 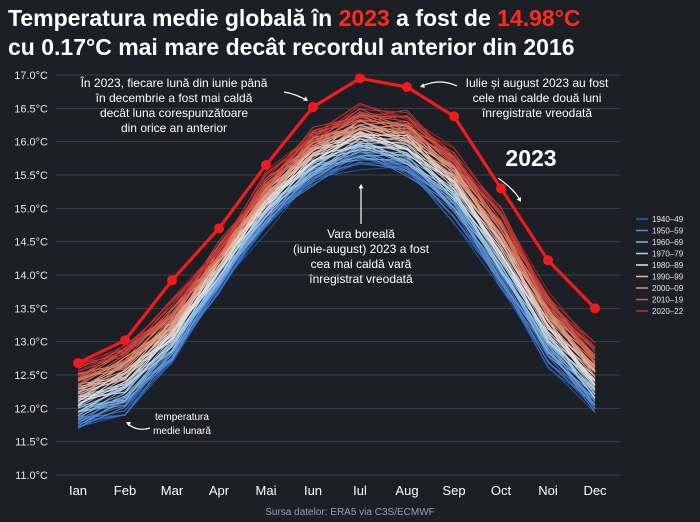 I want to click on x-tick-label: Feb, so click(x=125, y=490).